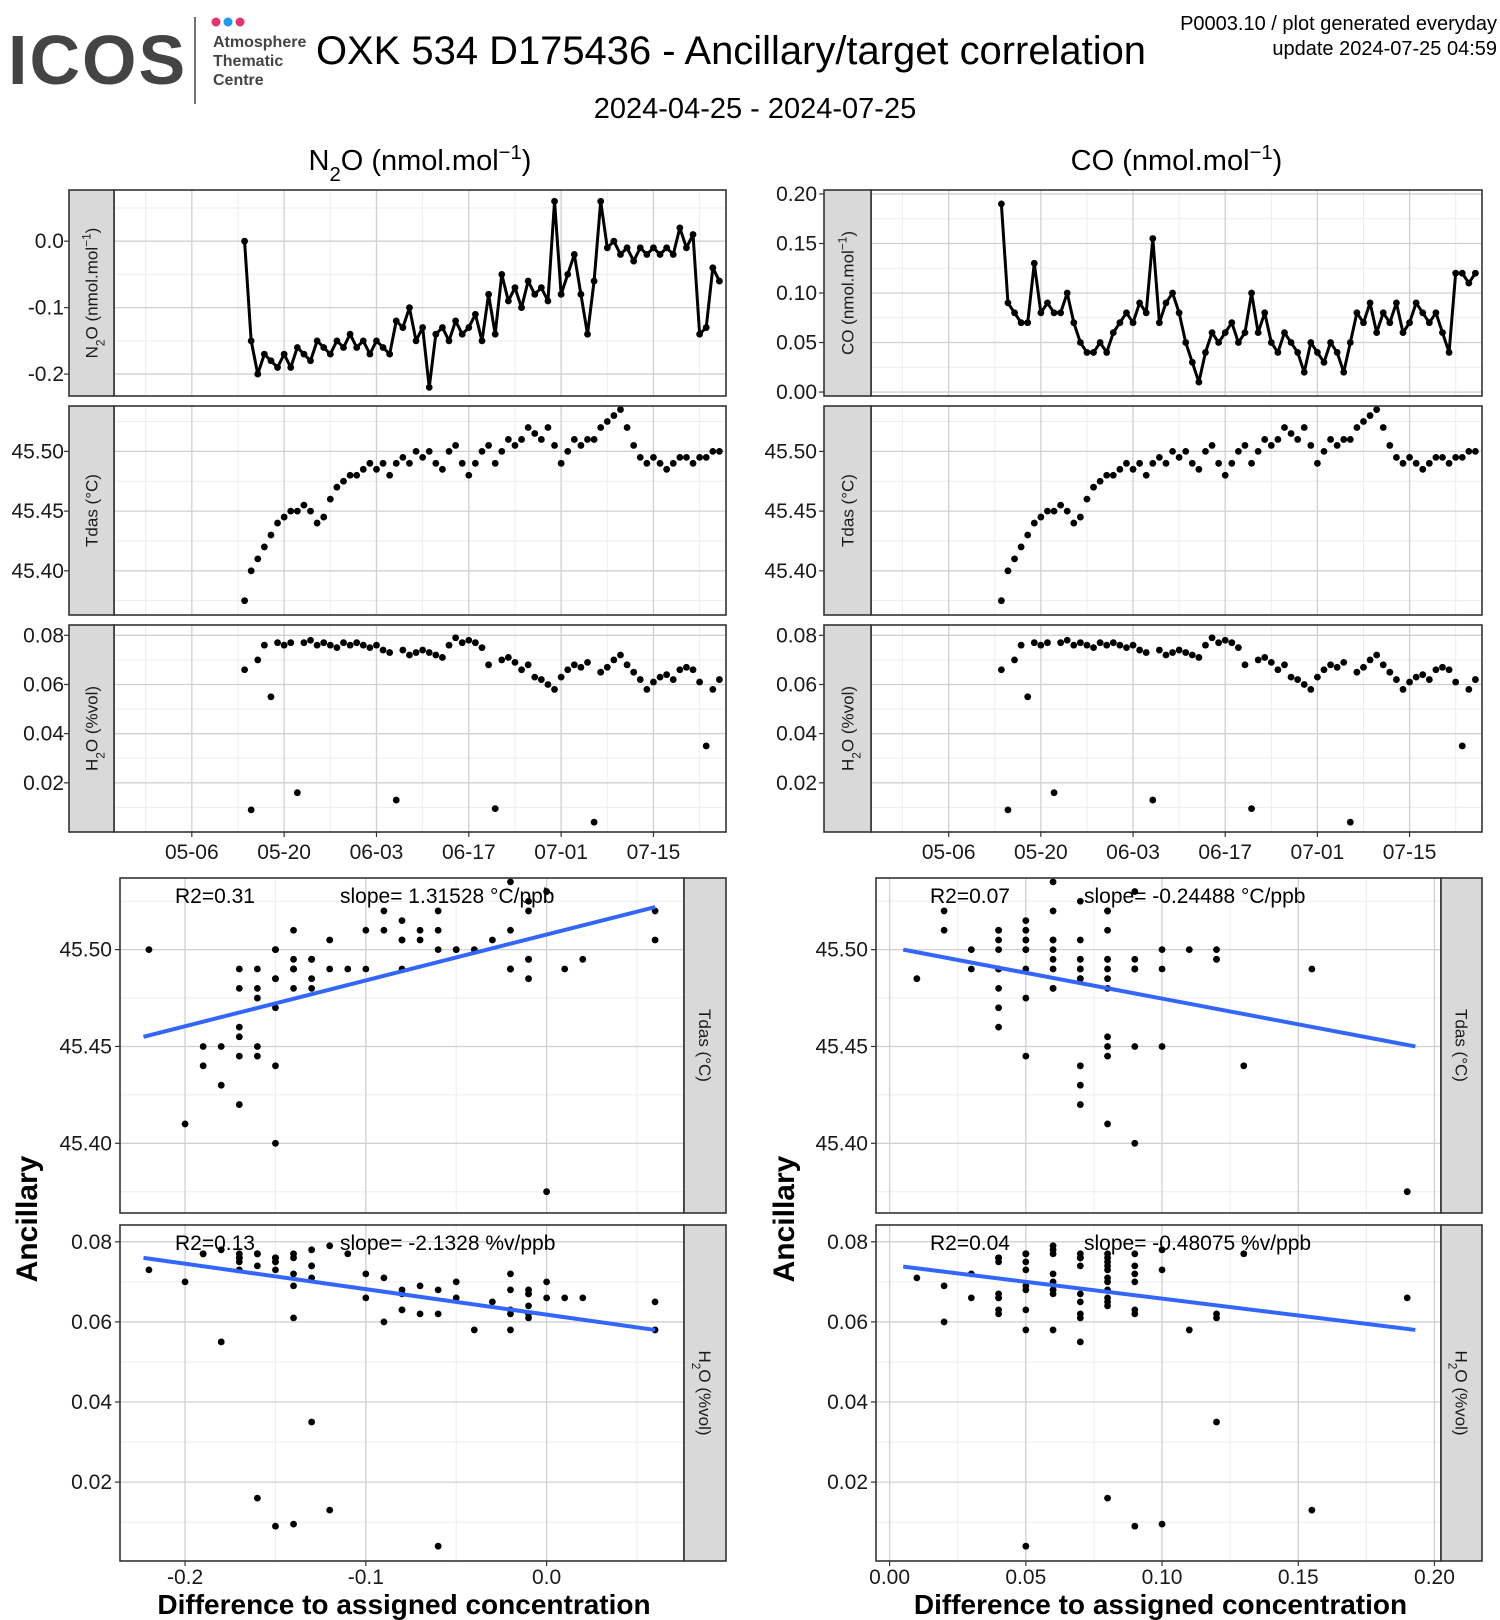 The width and height of the screenshot is (1500, 1620). Describe the element at coordinates (1453, 1366) in the screenshot. I see `label-part: 2` at that location.